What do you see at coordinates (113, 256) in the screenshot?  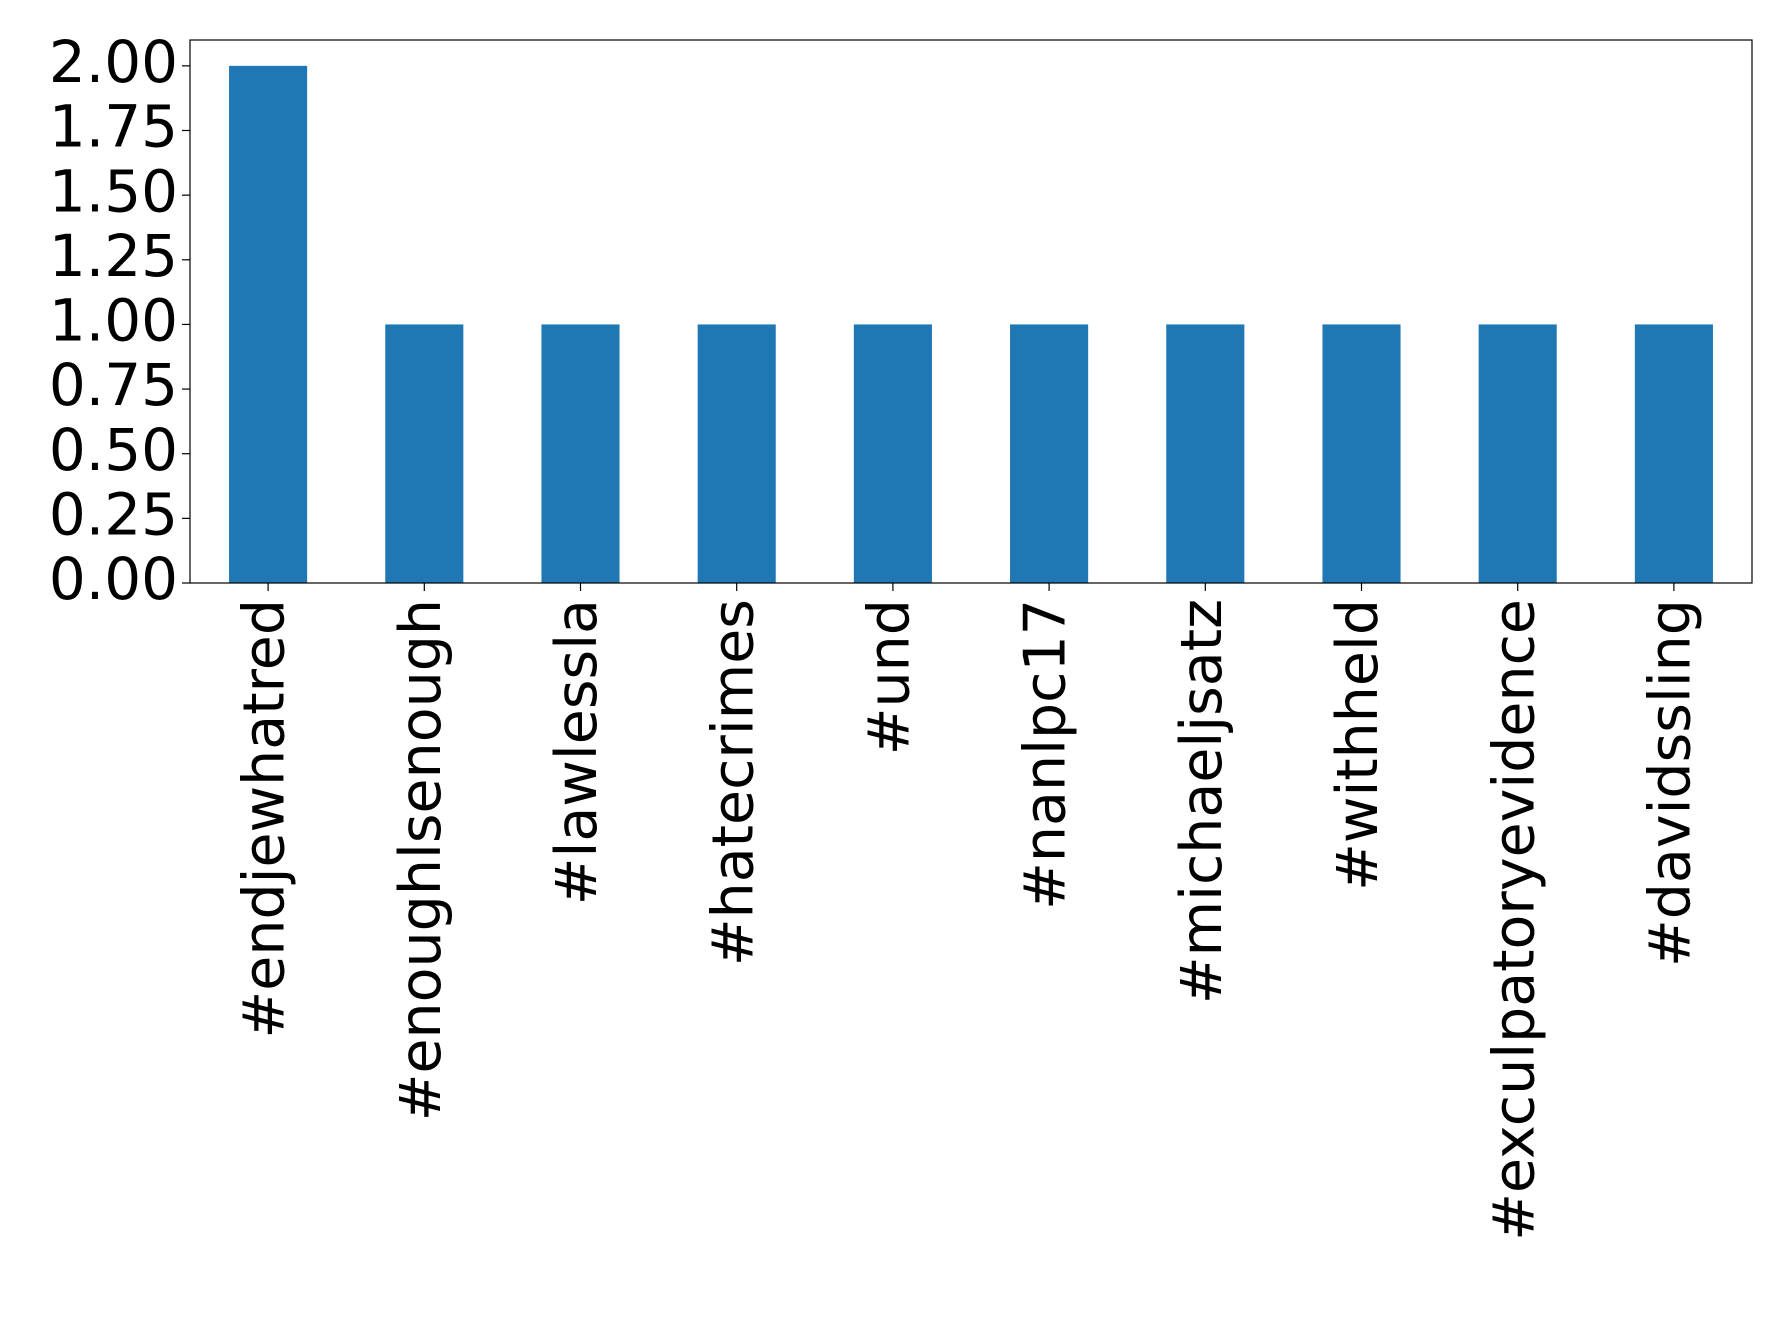 I see `y-tick-label: 1.25` at bounding box center [113, 256].